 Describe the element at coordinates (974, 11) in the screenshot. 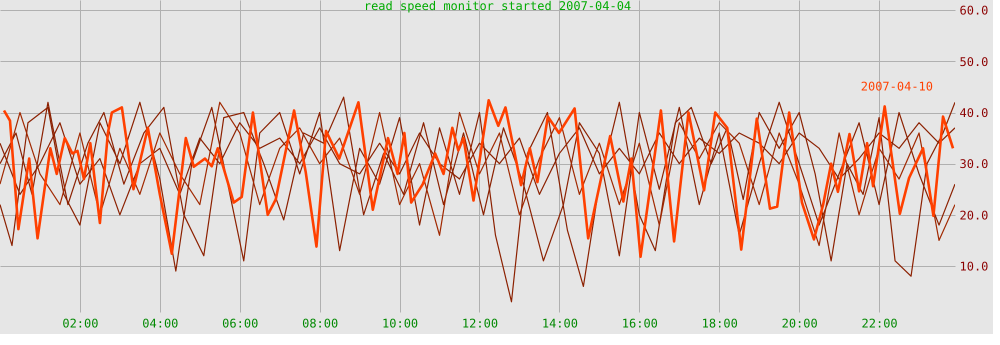

I see `y-tick-label: 60.0` at that location.